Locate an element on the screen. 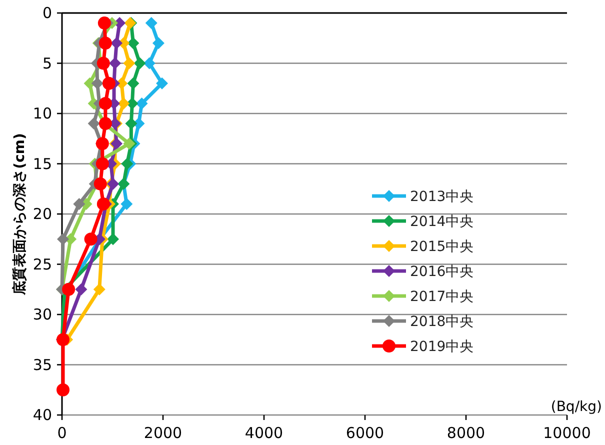 Image resolution: width=605 pixels, height=445 pixels. x-tick-label: 6000 is located at coordinates (365, 433).